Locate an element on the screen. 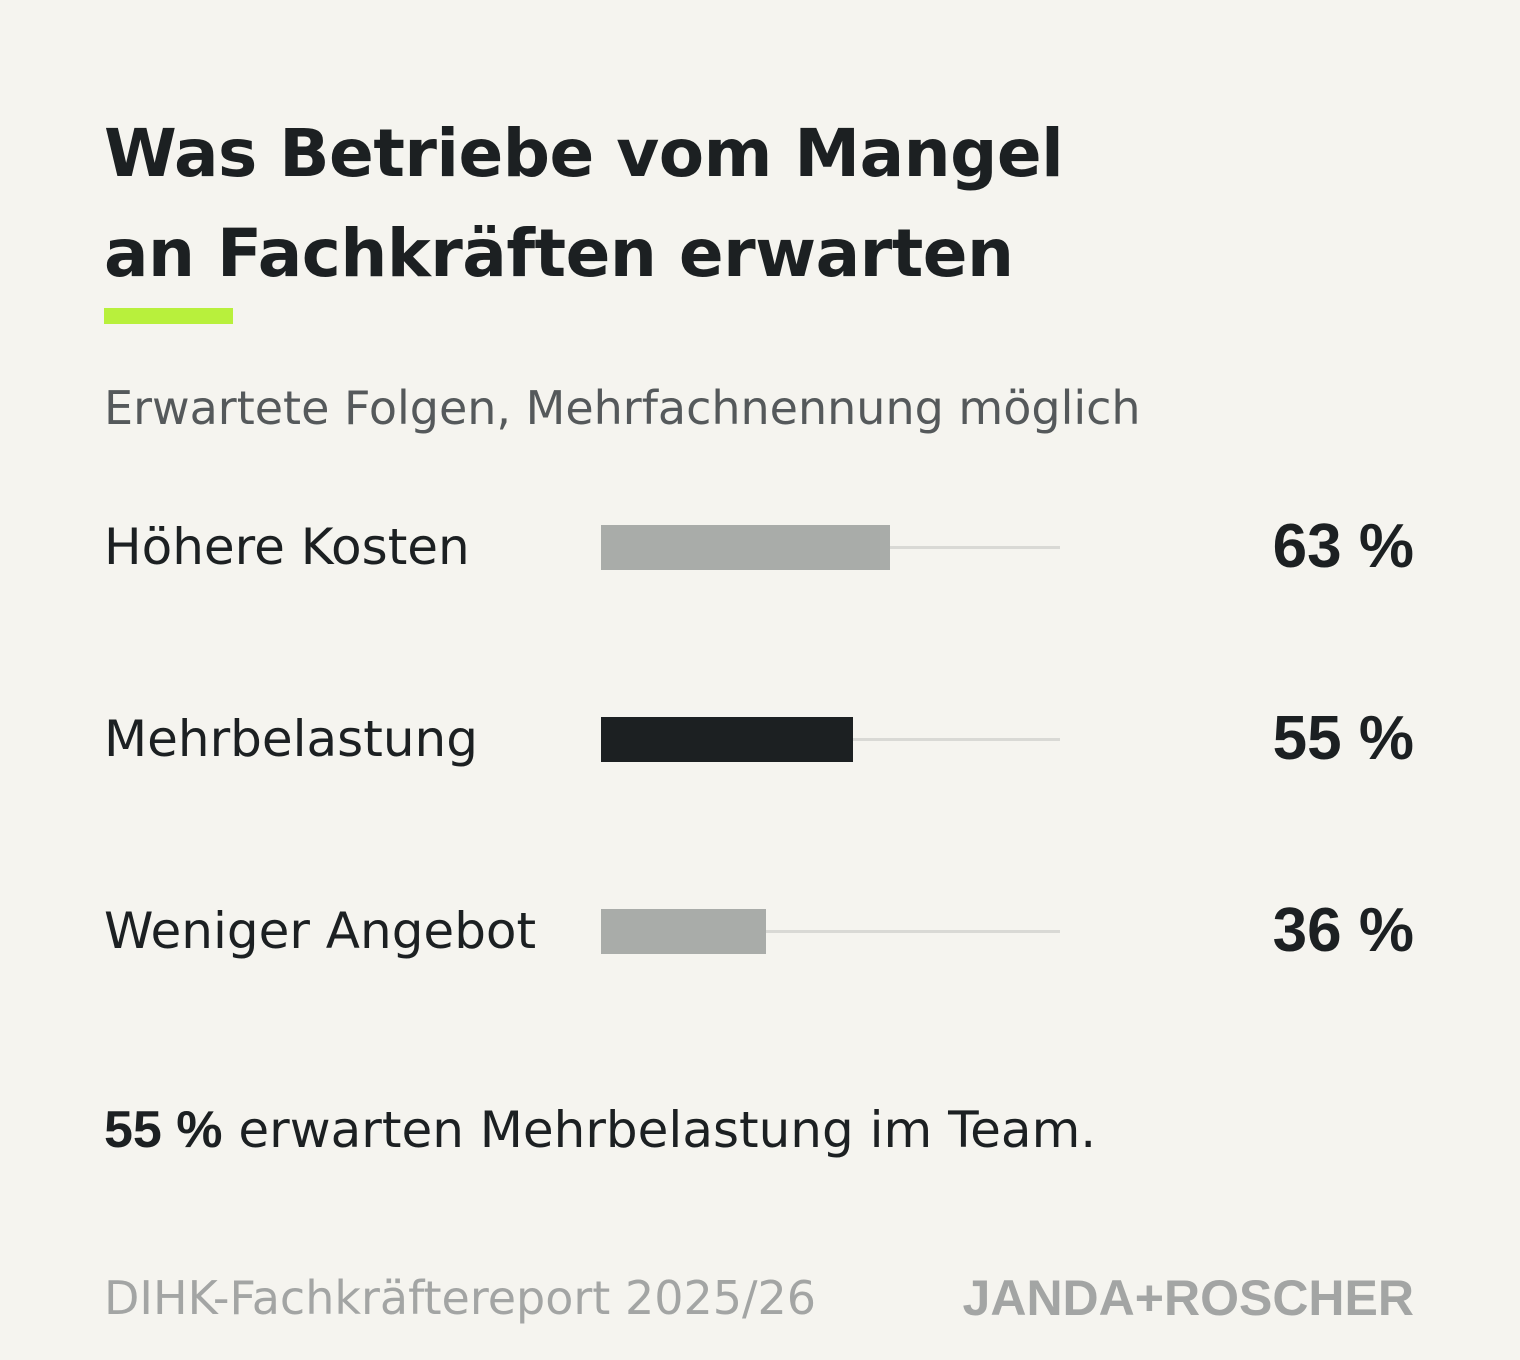  bar-track is located at coordinates (830, 931).